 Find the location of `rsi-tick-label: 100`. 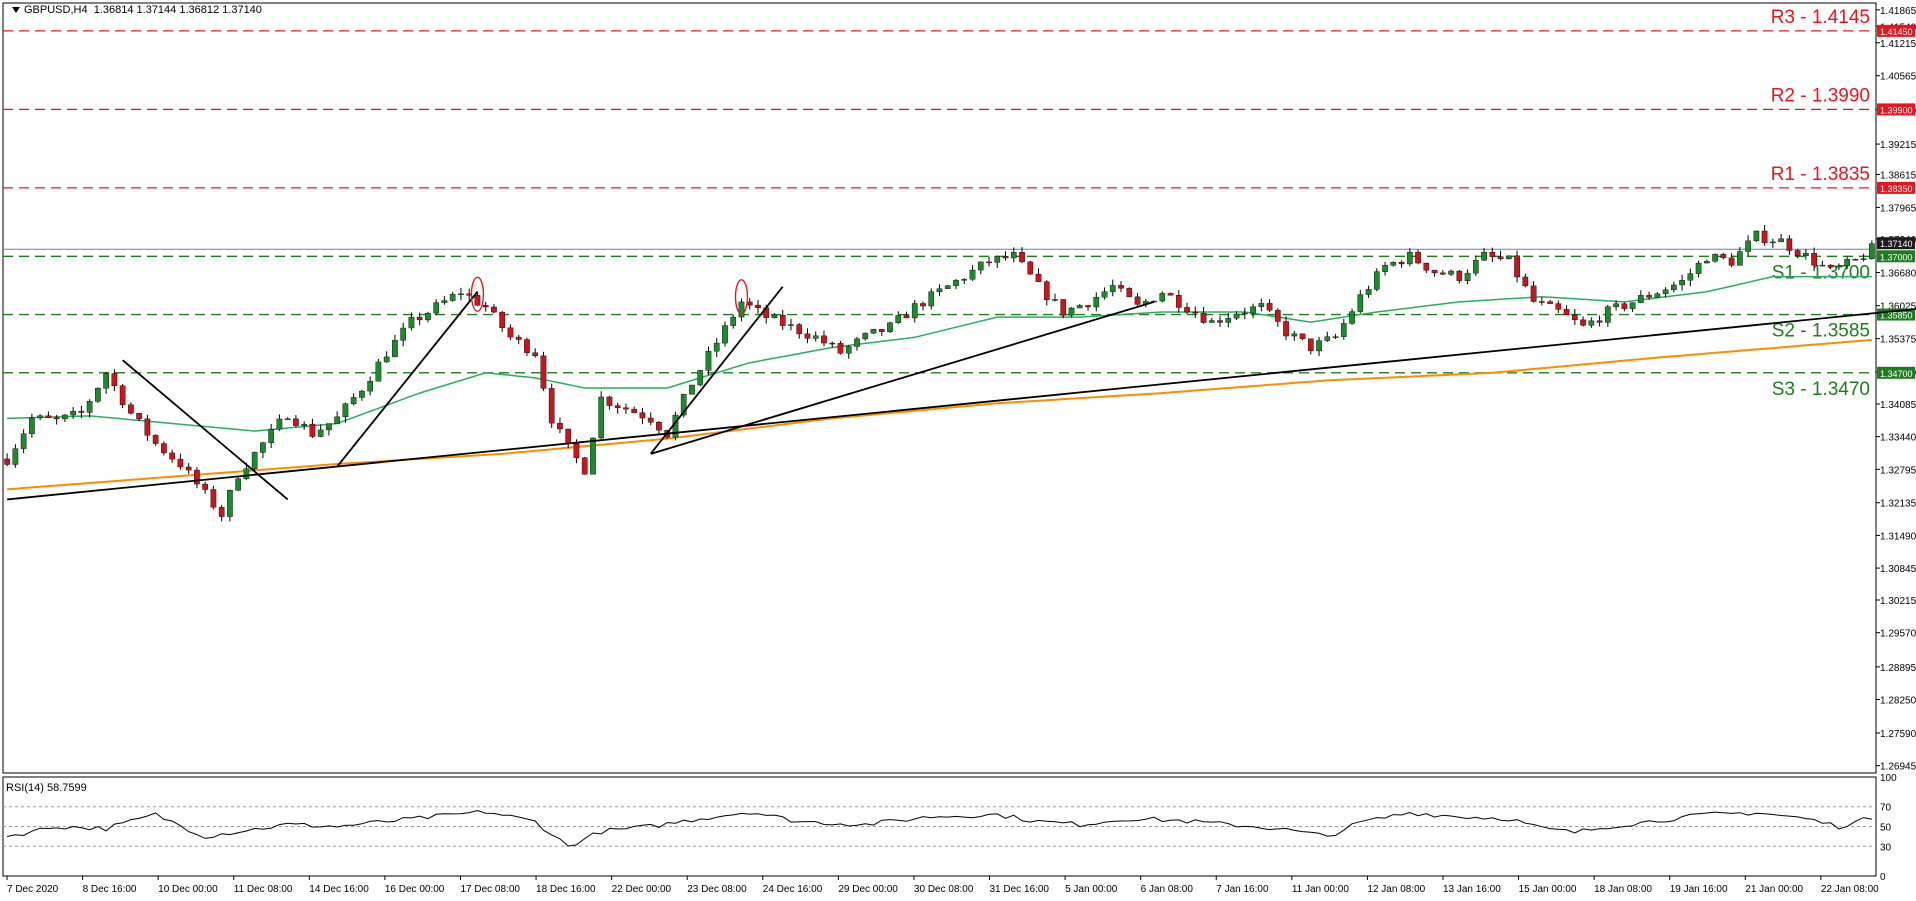

rsi-tick-label: 100 is located at coordinates (1888, 778).